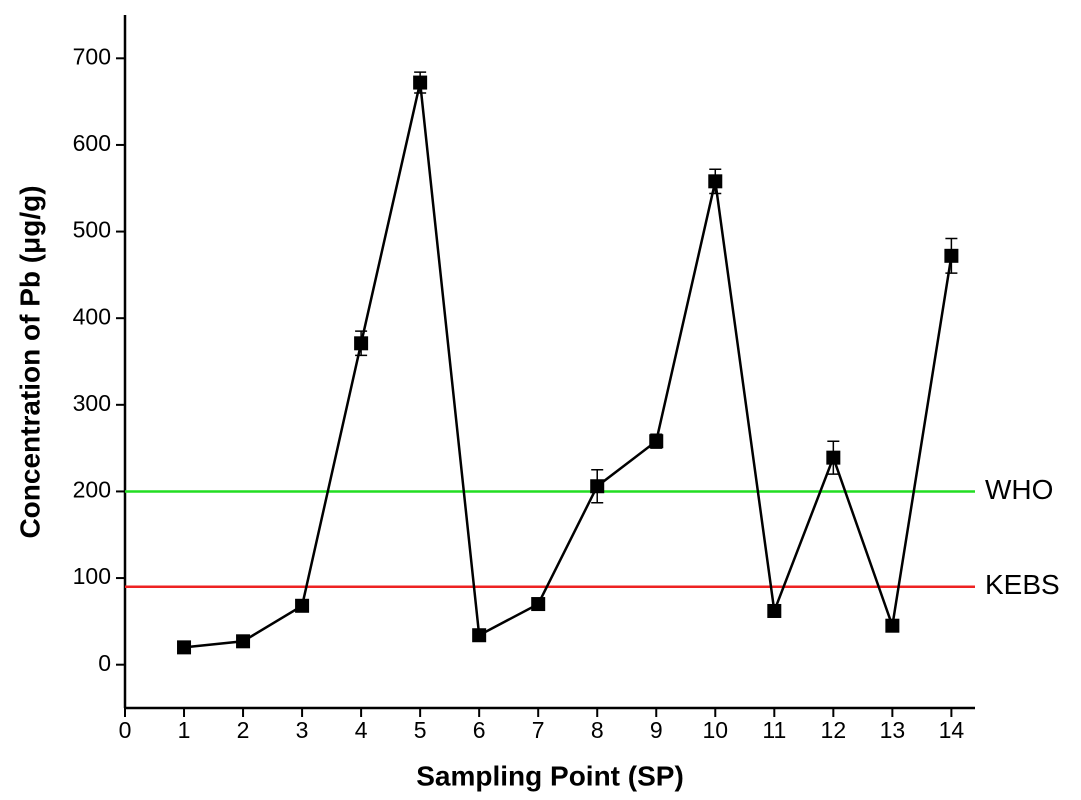  What do you see at coordinates (893, 730) in the screenshot?
I see `x-tick-label: 13` at bounding box center [893, 730].